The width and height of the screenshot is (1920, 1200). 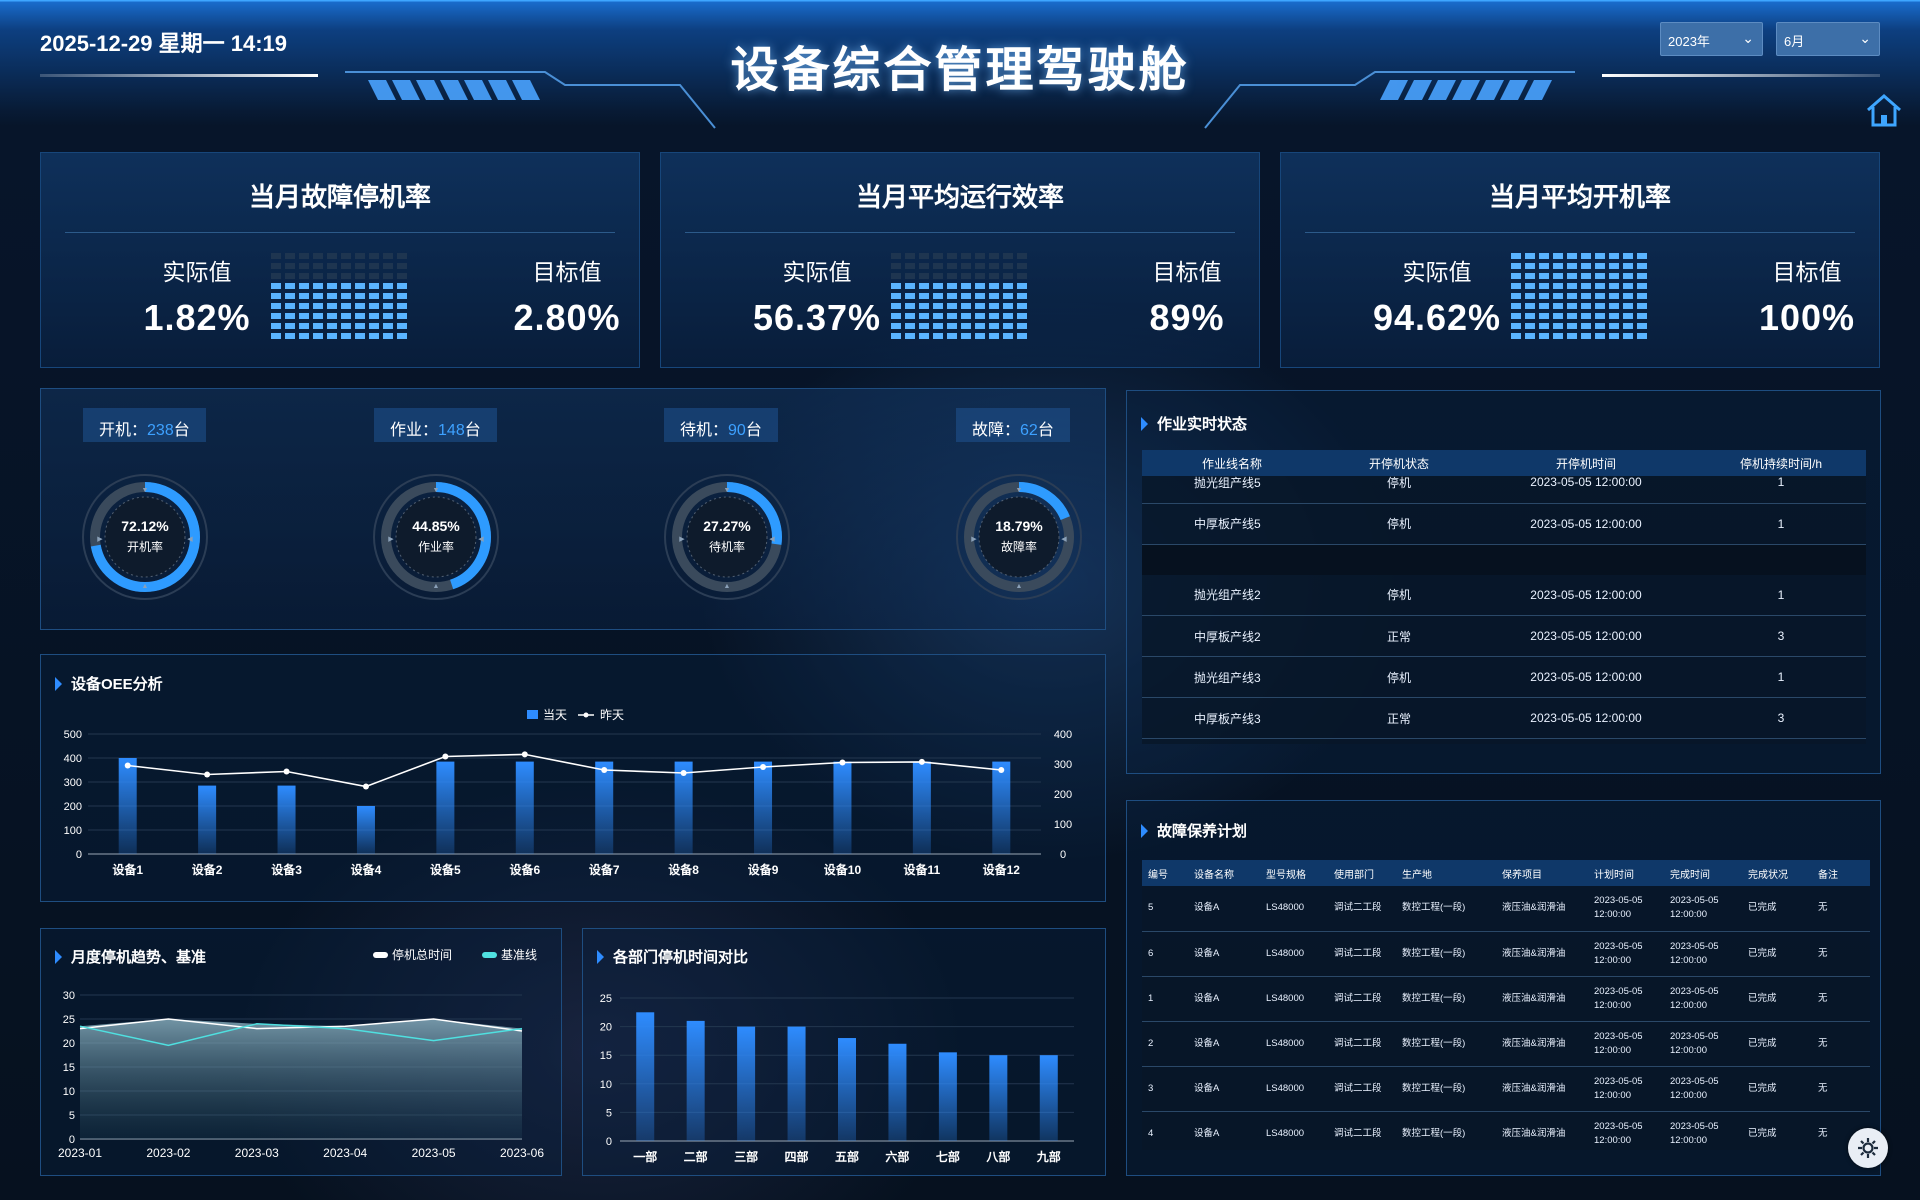 What do you see at coordinates (1399, 595) in the screenshot?
I see `cell: 停机` at bounding box center [1399, 595].